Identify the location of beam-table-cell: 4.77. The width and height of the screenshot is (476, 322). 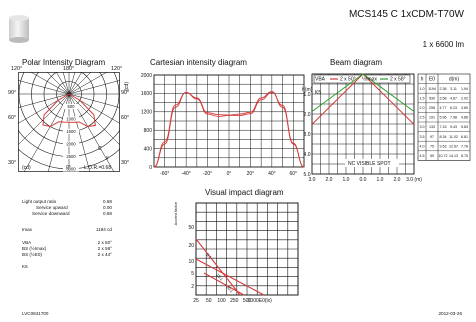
(443, 108).